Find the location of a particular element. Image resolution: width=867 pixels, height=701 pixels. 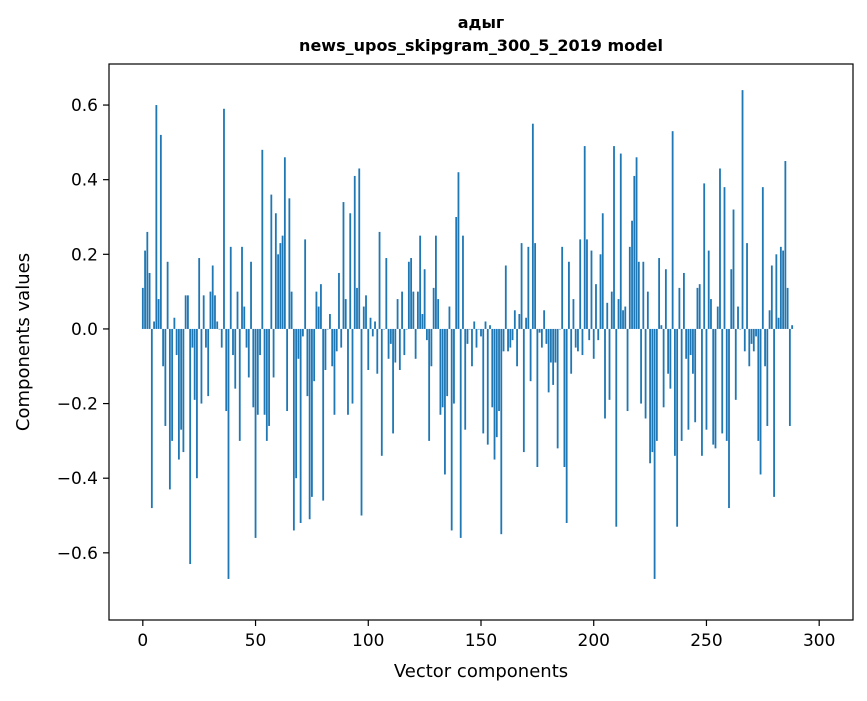

chart-title-line1: адыг is located at coordinates (481, 22).